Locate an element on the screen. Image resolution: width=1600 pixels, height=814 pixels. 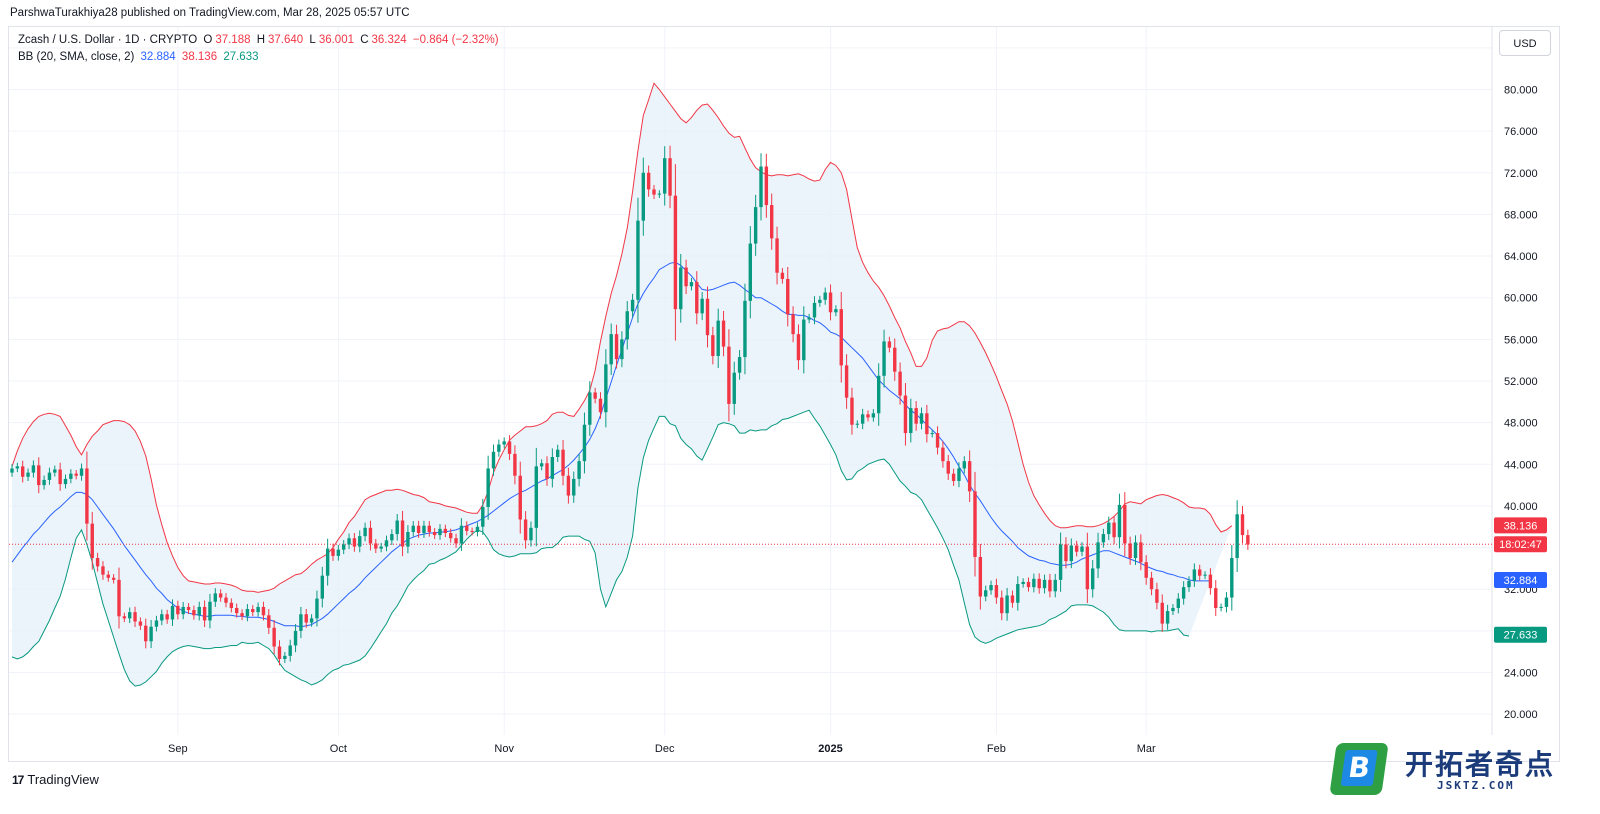
x-tick-label: Oct is located at coordinates (338, 749).